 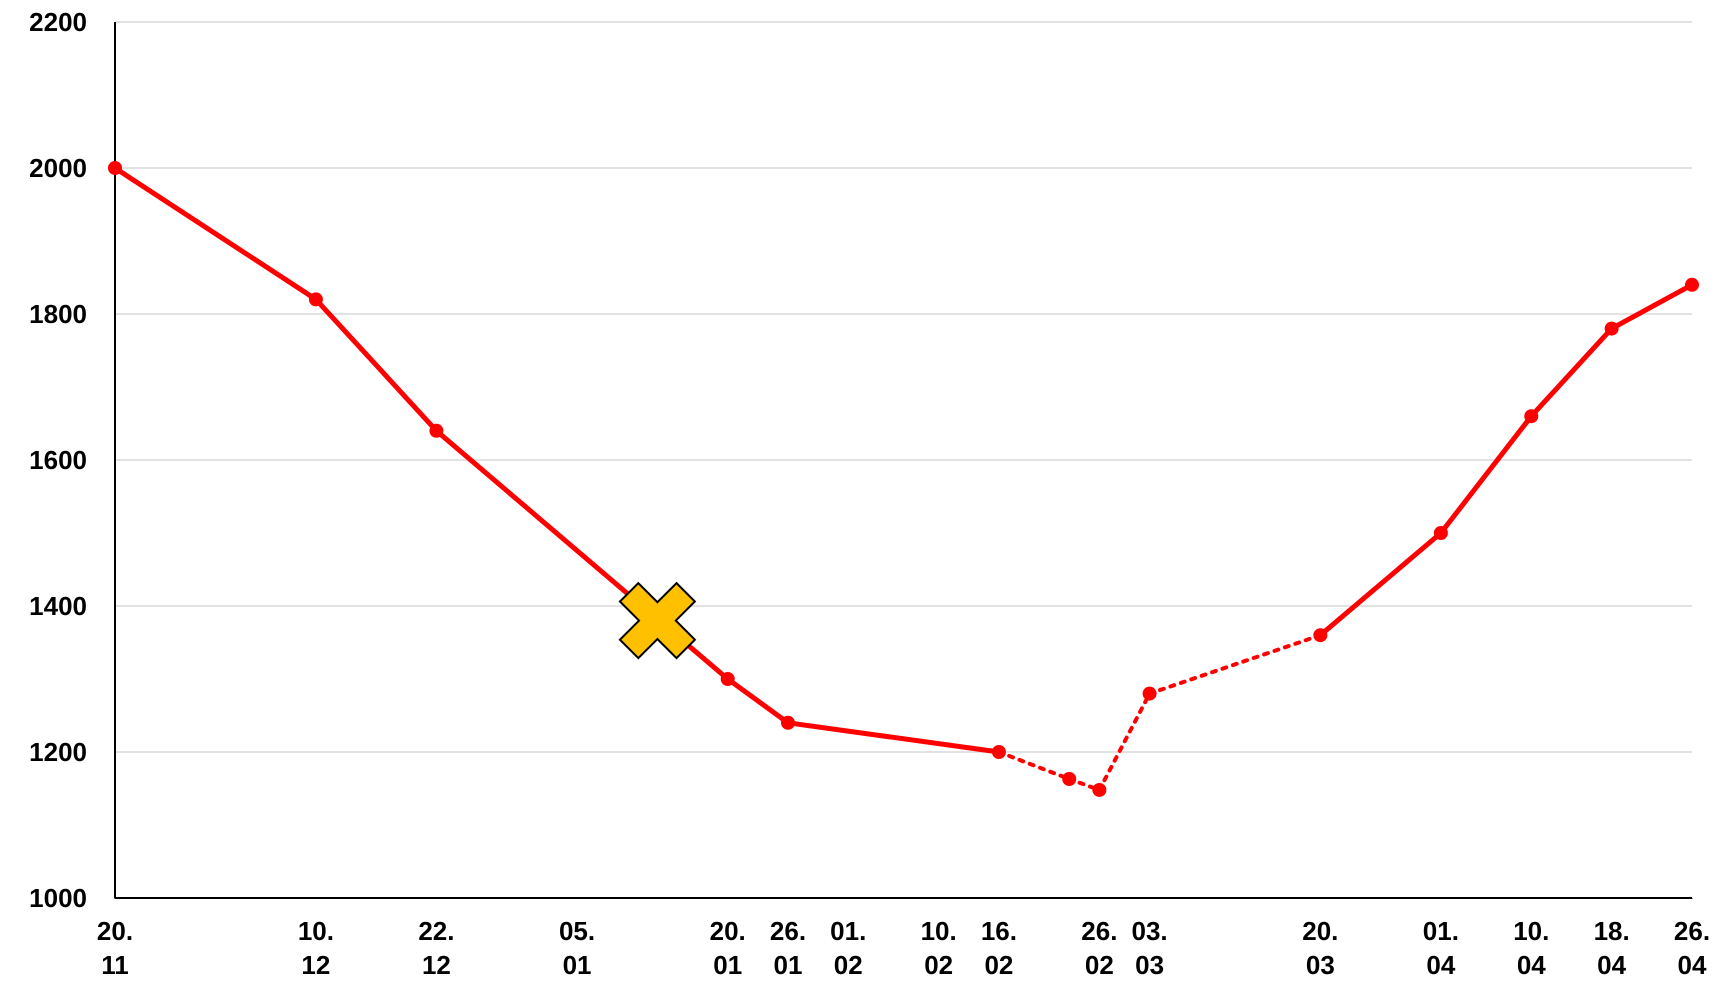 I want to click on x-tick-label: 26. 04, so click(x=1692, y=948).